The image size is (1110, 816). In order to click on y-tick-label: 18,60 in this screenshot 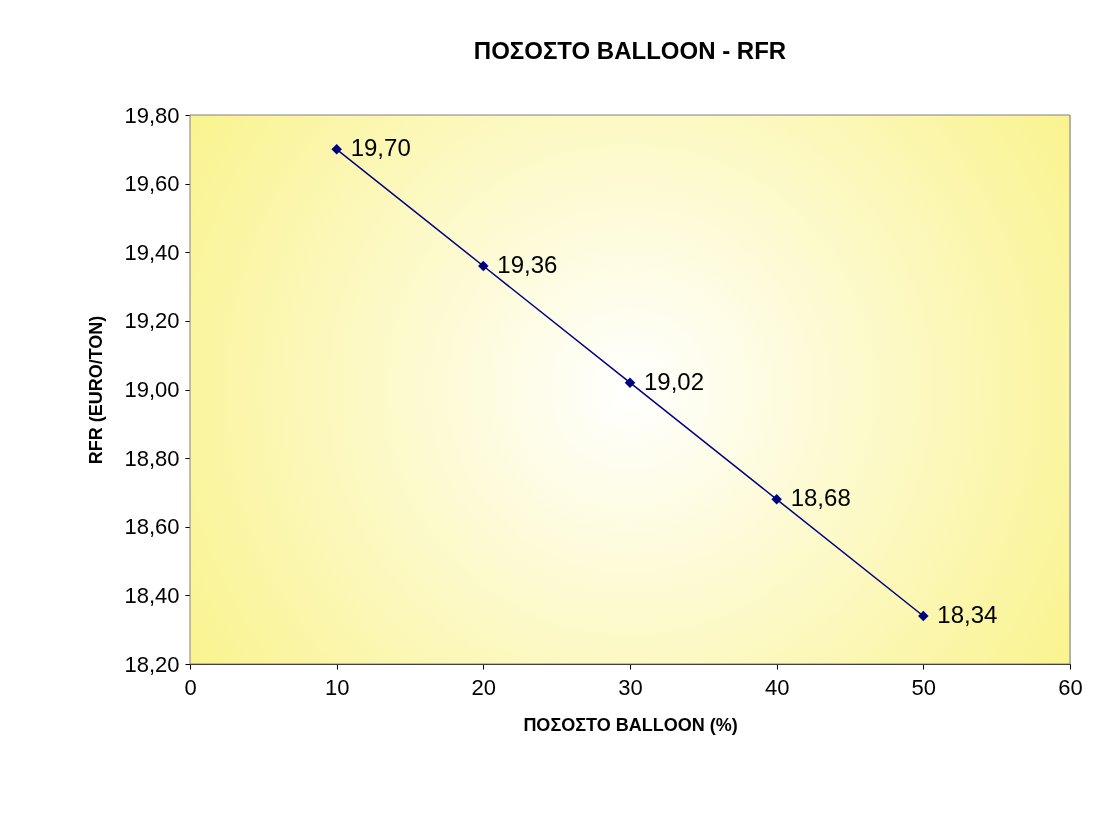, I will do `click(152, 527)`.